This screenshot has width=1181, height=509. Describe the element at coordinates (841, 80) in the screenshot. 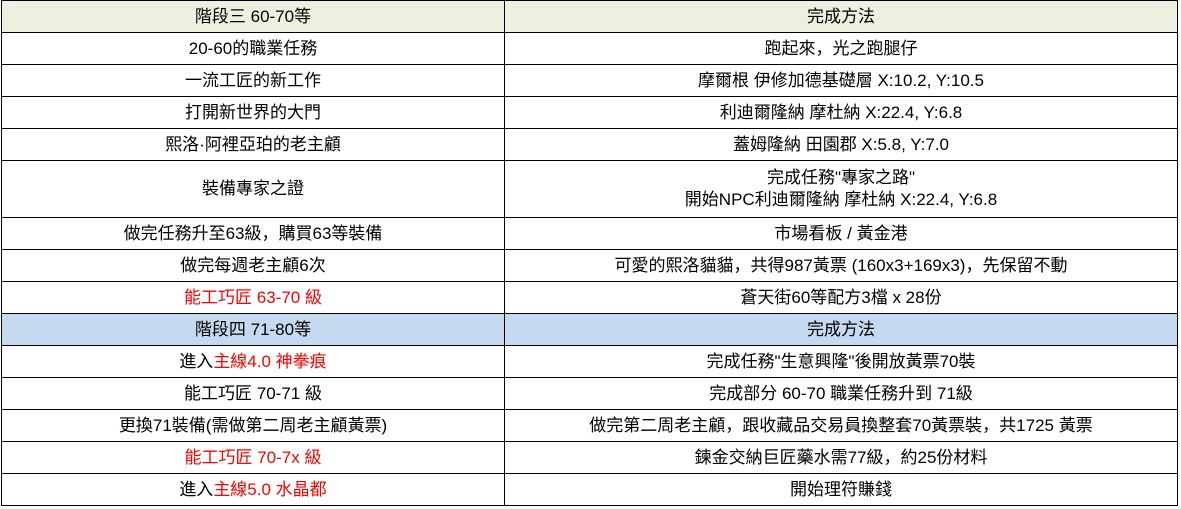

I see `method-cell: 摩爾根 伊修加德基礎層 X:10.2, Y:10.5` at that location.